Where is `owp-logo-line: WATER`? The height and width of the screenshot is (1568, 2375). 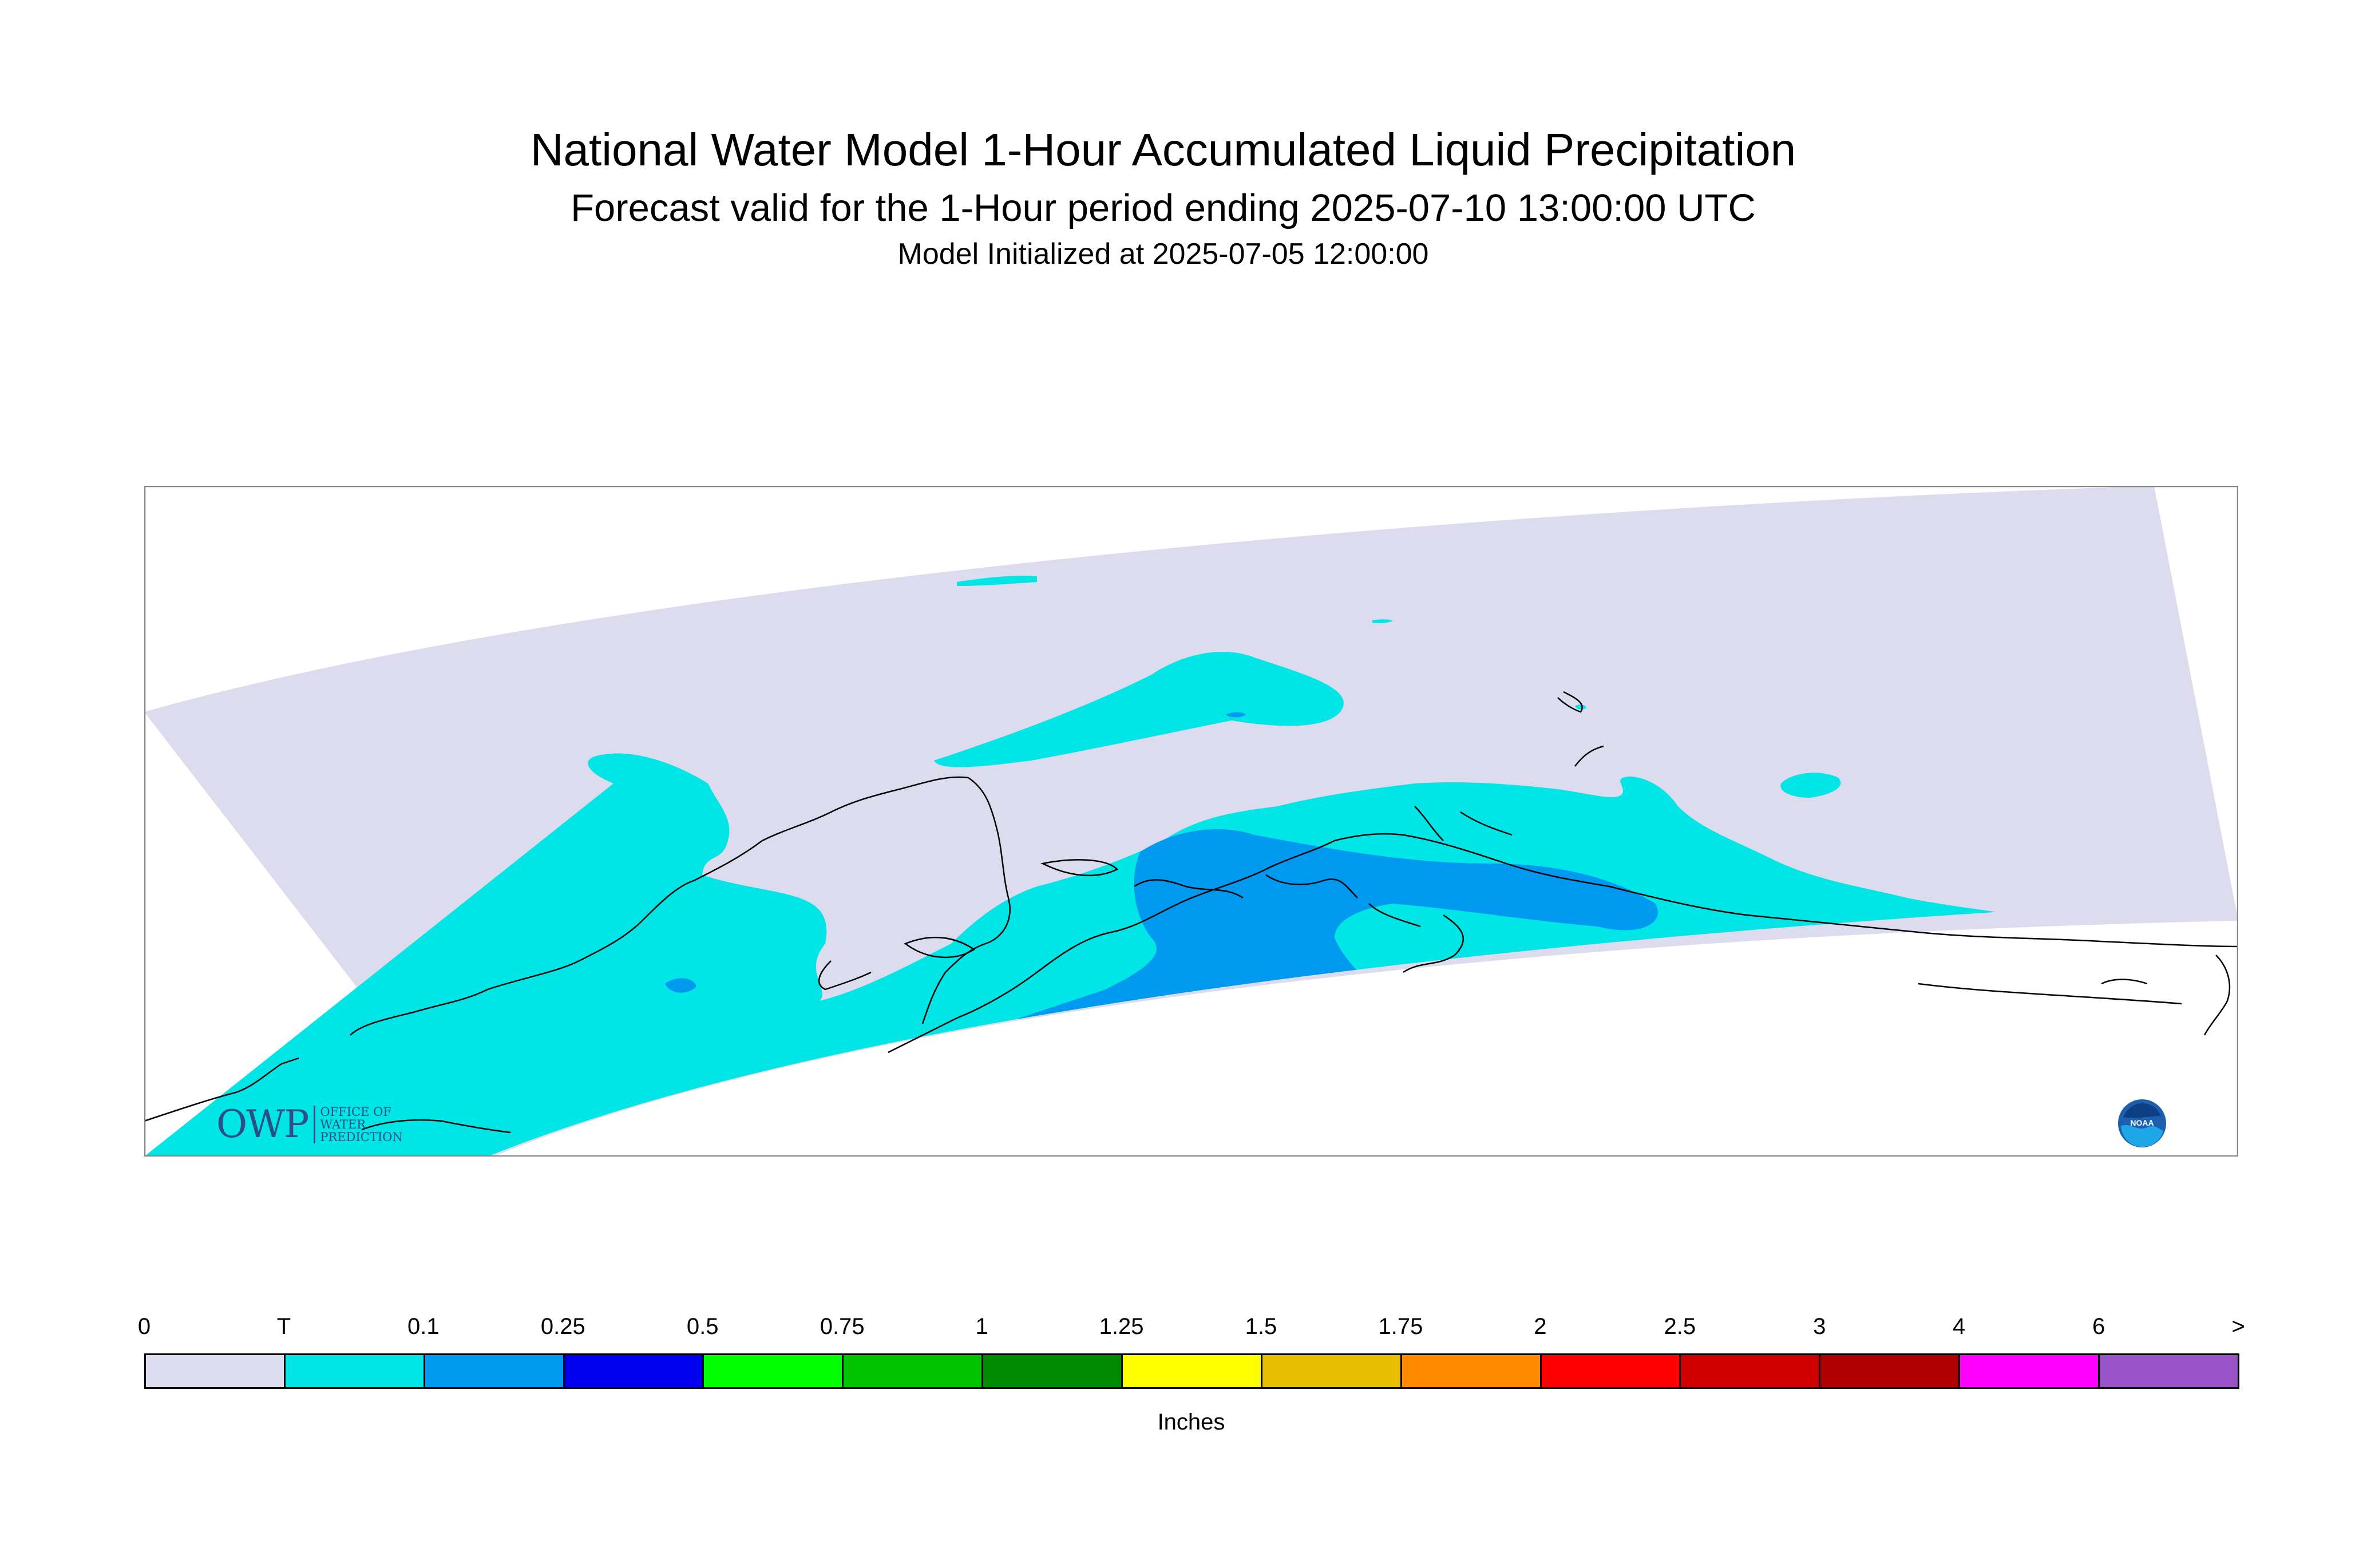 owp-logo-line: WATER is located at coordinates (343, 1125).